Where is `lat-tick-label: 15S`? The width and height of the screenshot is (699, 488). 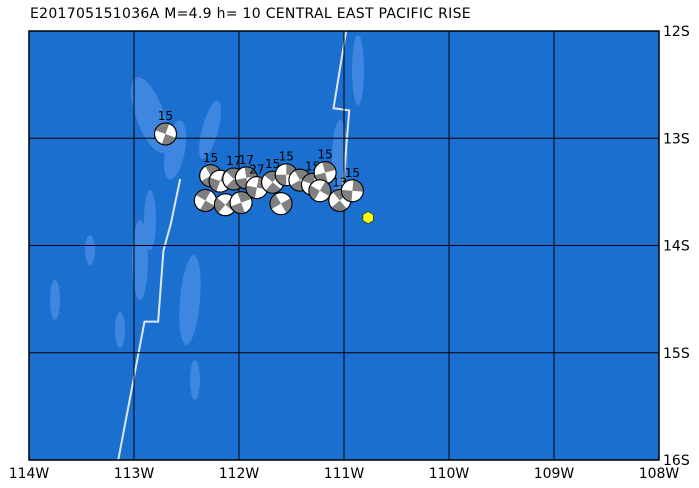 lat-tick-label: 15S is located at coordinates (676, 354).